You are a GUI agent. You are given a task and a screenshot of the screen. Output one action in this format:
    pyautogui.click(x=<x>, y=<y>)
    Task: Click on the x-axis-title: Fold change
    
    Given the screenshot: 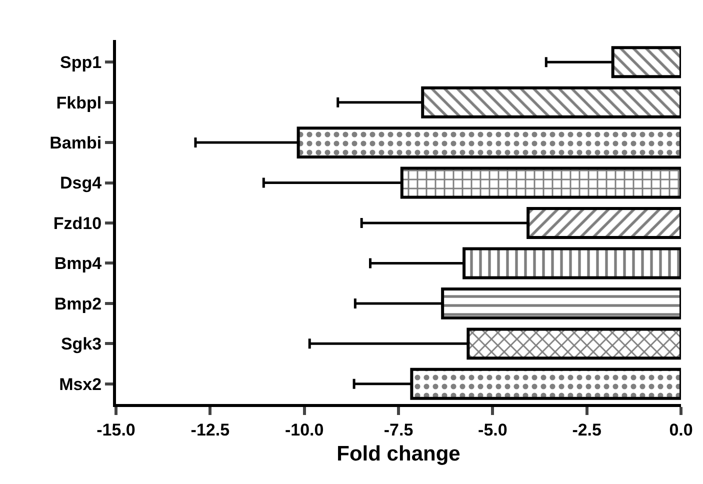 What is the action you would take?
    pyautogui.click(x=398, y=454)
    